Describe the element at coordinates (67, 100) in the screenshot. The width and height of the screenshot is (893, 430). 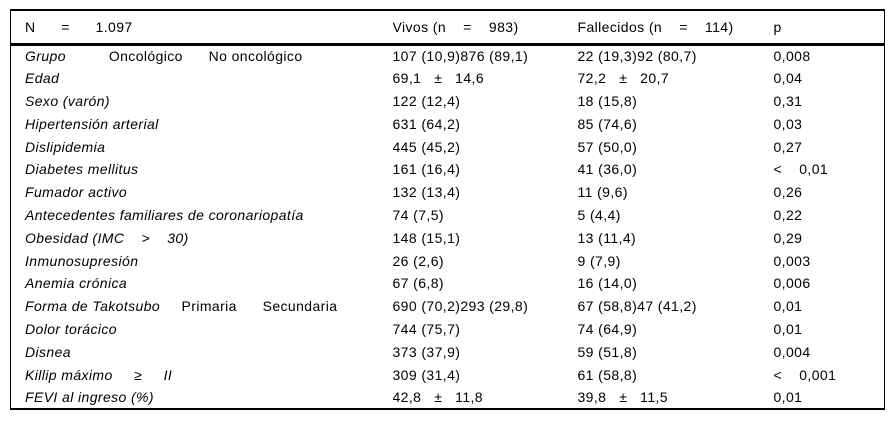
I see `variable-name: Sexo (varón)` at that location.